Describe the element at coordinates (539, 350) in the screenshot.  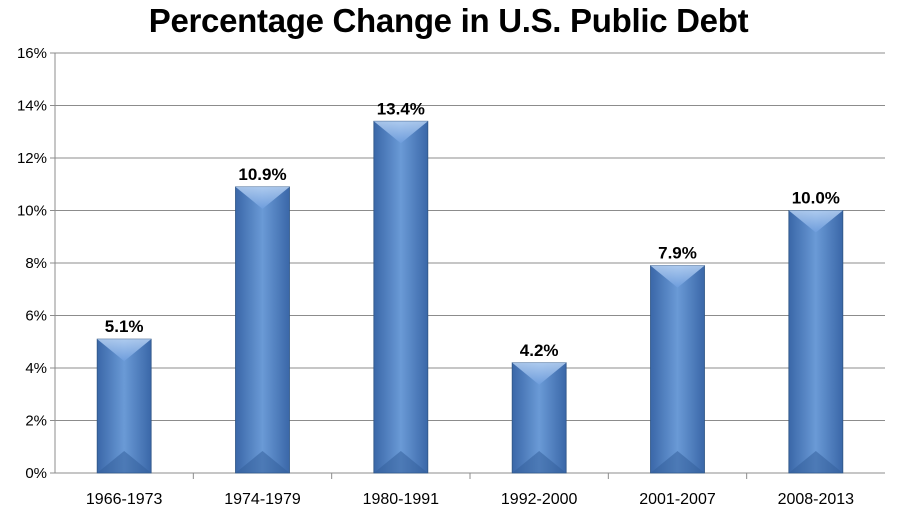
I see `data-label: 4.2%` at that location.